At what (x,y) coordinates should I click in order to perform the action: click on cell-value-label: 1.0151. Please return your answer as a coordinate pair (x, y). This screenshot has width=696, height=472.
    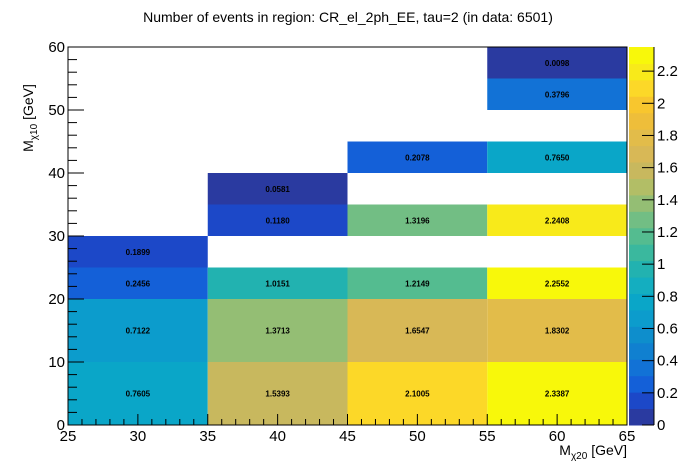
    Looking at the image, I should click on (277, 283).